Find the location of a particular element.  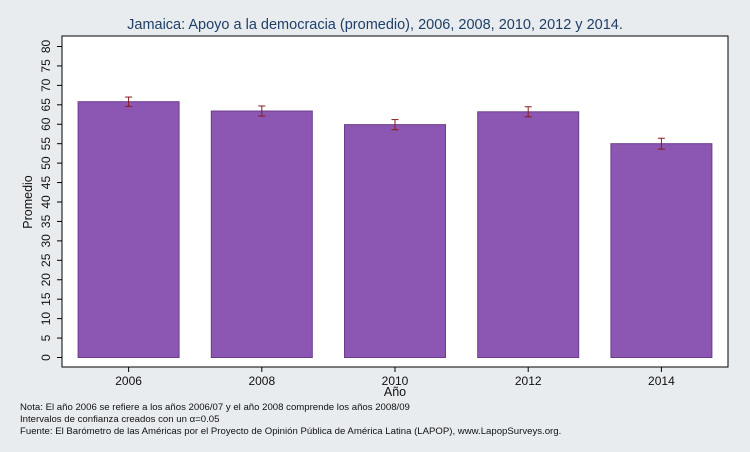

x-tick-label-2008: 2008 is located at coordinates (261, 381).